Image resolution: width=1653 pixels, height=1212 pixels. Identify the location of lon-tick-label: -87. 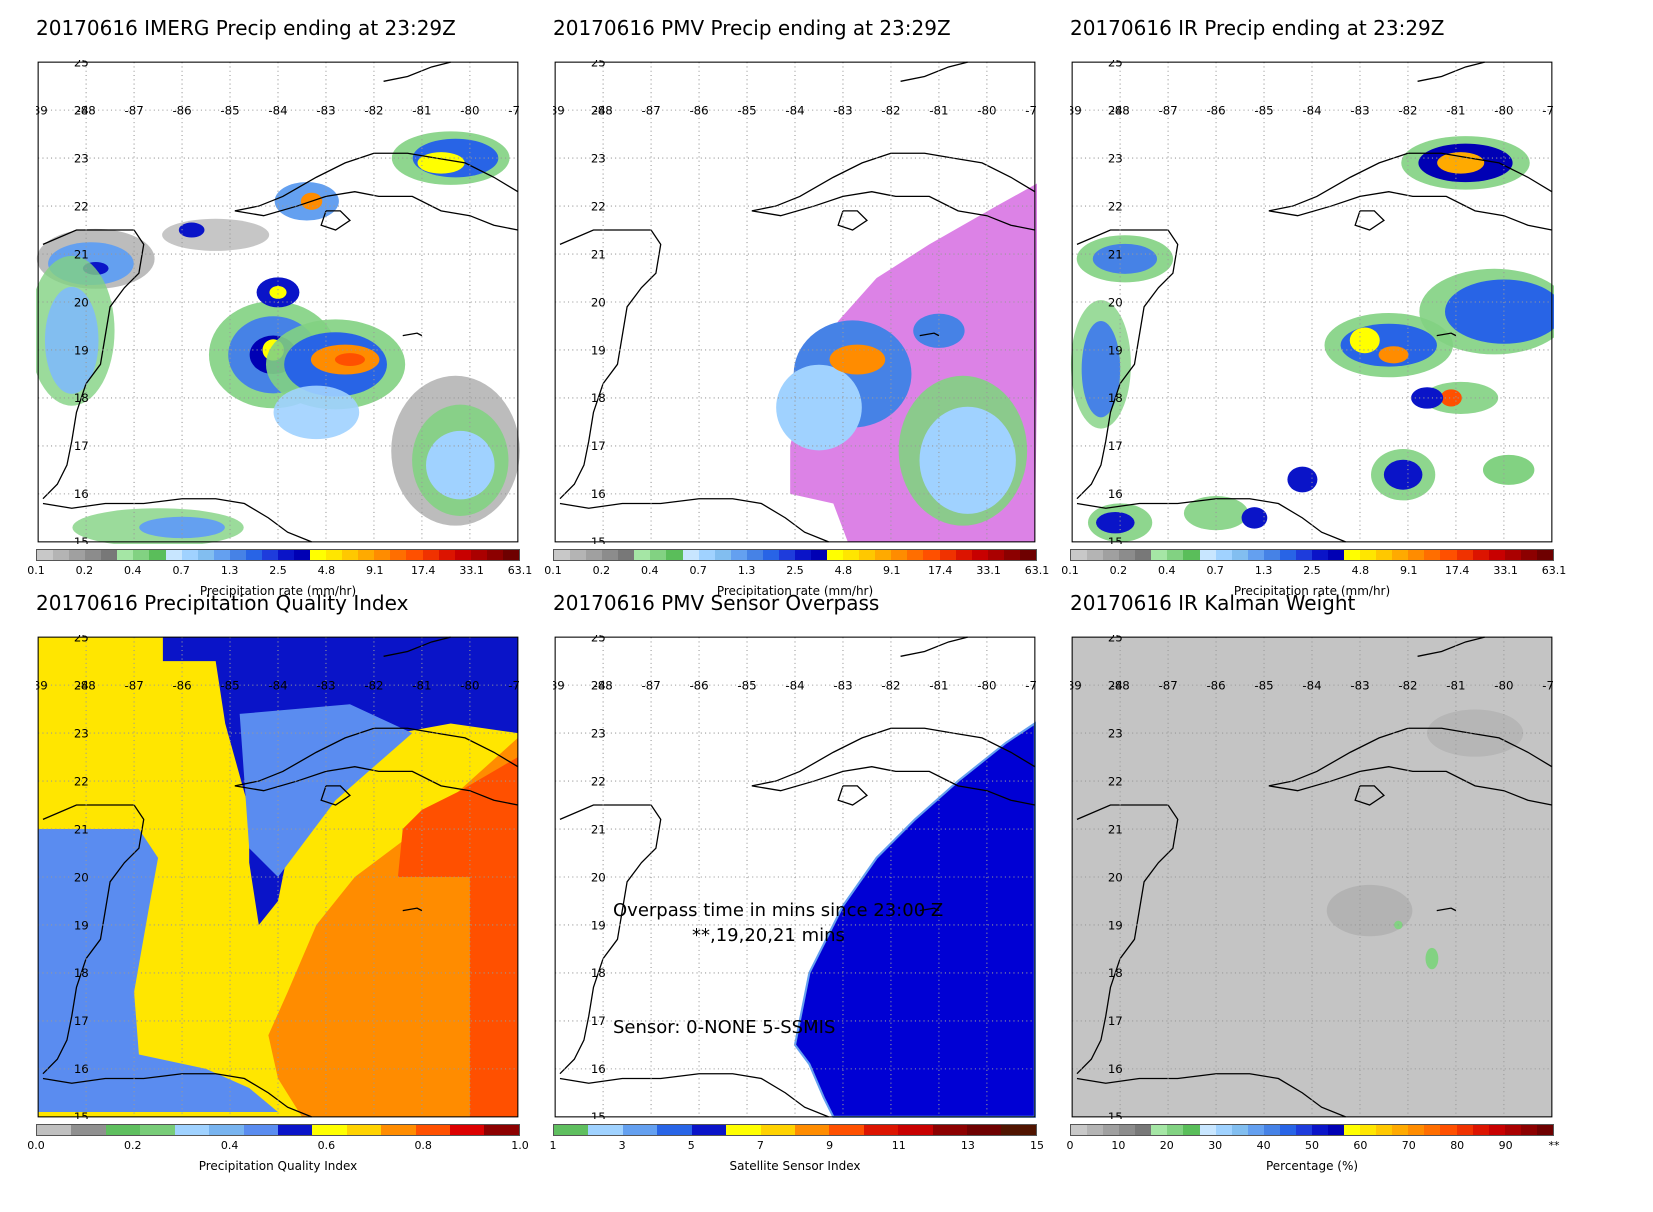
(1167, 685).